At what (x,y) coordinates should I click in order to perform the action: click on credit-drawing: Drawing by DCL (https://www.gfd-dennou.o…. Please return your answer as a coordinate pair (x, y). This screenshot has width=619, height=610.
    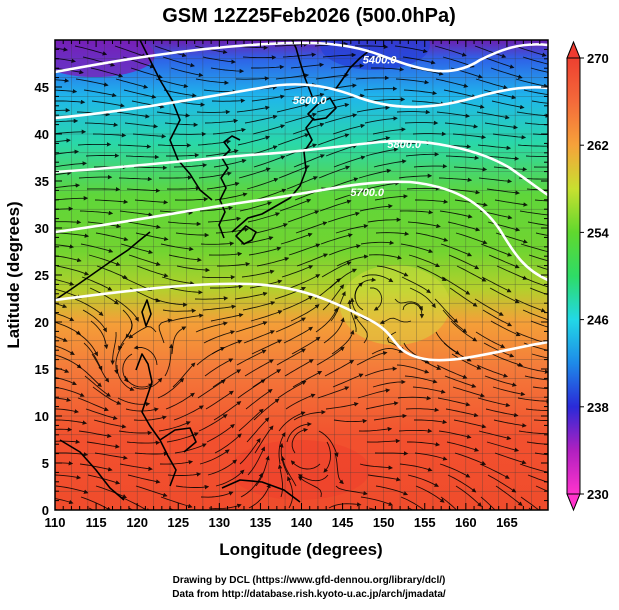
    Looking at the image, I should click on (309, 580).